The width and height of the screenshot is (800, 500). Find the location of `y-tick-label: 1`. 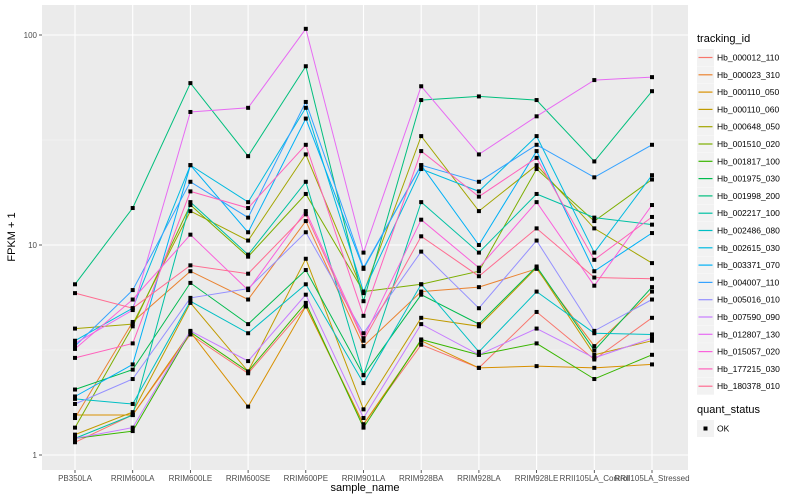

y-tick-label: 1 is located at coordinates (35, 455).